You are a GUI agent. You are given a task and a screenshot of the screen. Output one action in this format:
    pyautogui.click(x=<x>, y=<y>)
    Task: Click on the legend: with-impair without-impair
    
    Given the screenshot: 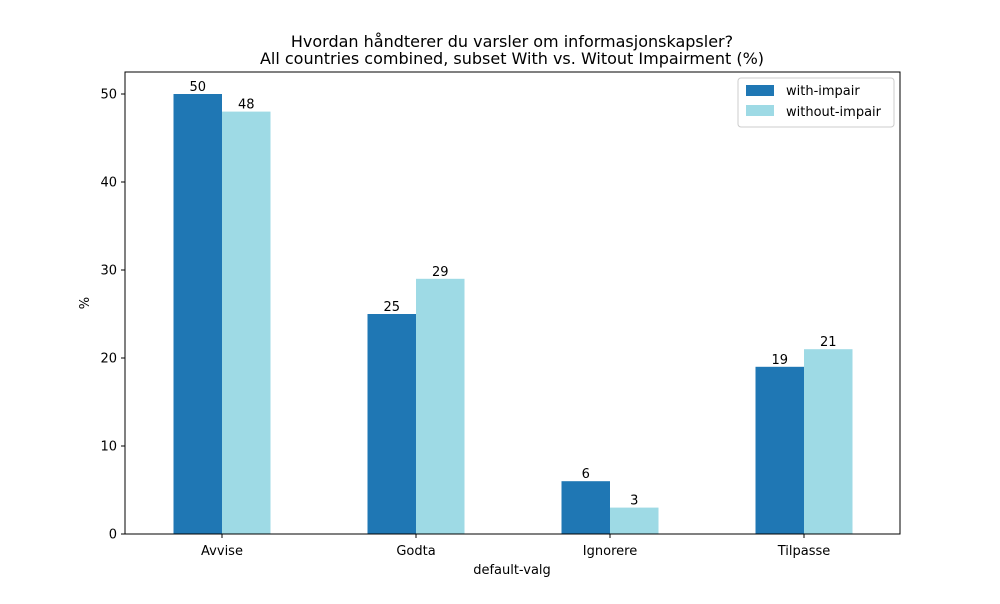 What is the action you would take?
    pyautogui.click(x=816, y=102)
    